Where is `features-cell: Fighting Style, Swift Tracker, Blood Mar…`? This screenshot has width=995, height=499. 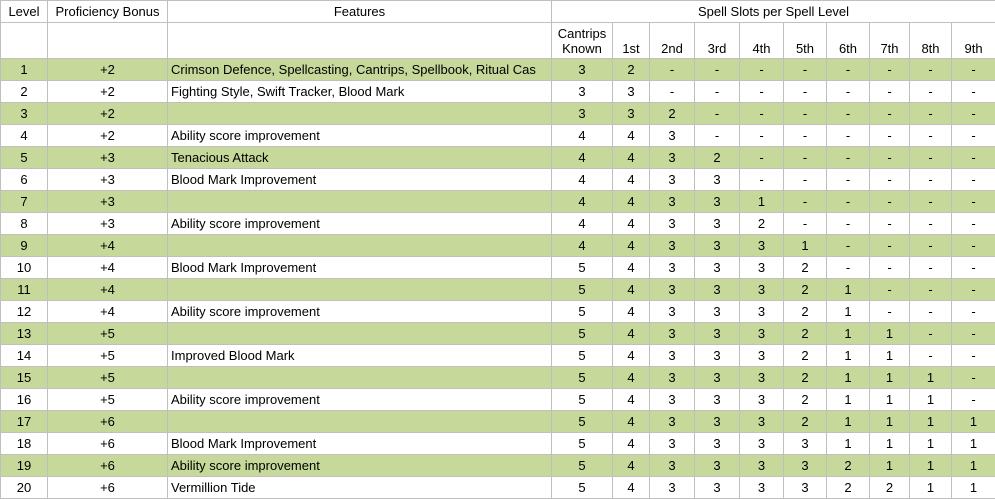
features-cell: Fighting Style, Swift Tracker, Blood Mar… is located at coordinates (360, 92).